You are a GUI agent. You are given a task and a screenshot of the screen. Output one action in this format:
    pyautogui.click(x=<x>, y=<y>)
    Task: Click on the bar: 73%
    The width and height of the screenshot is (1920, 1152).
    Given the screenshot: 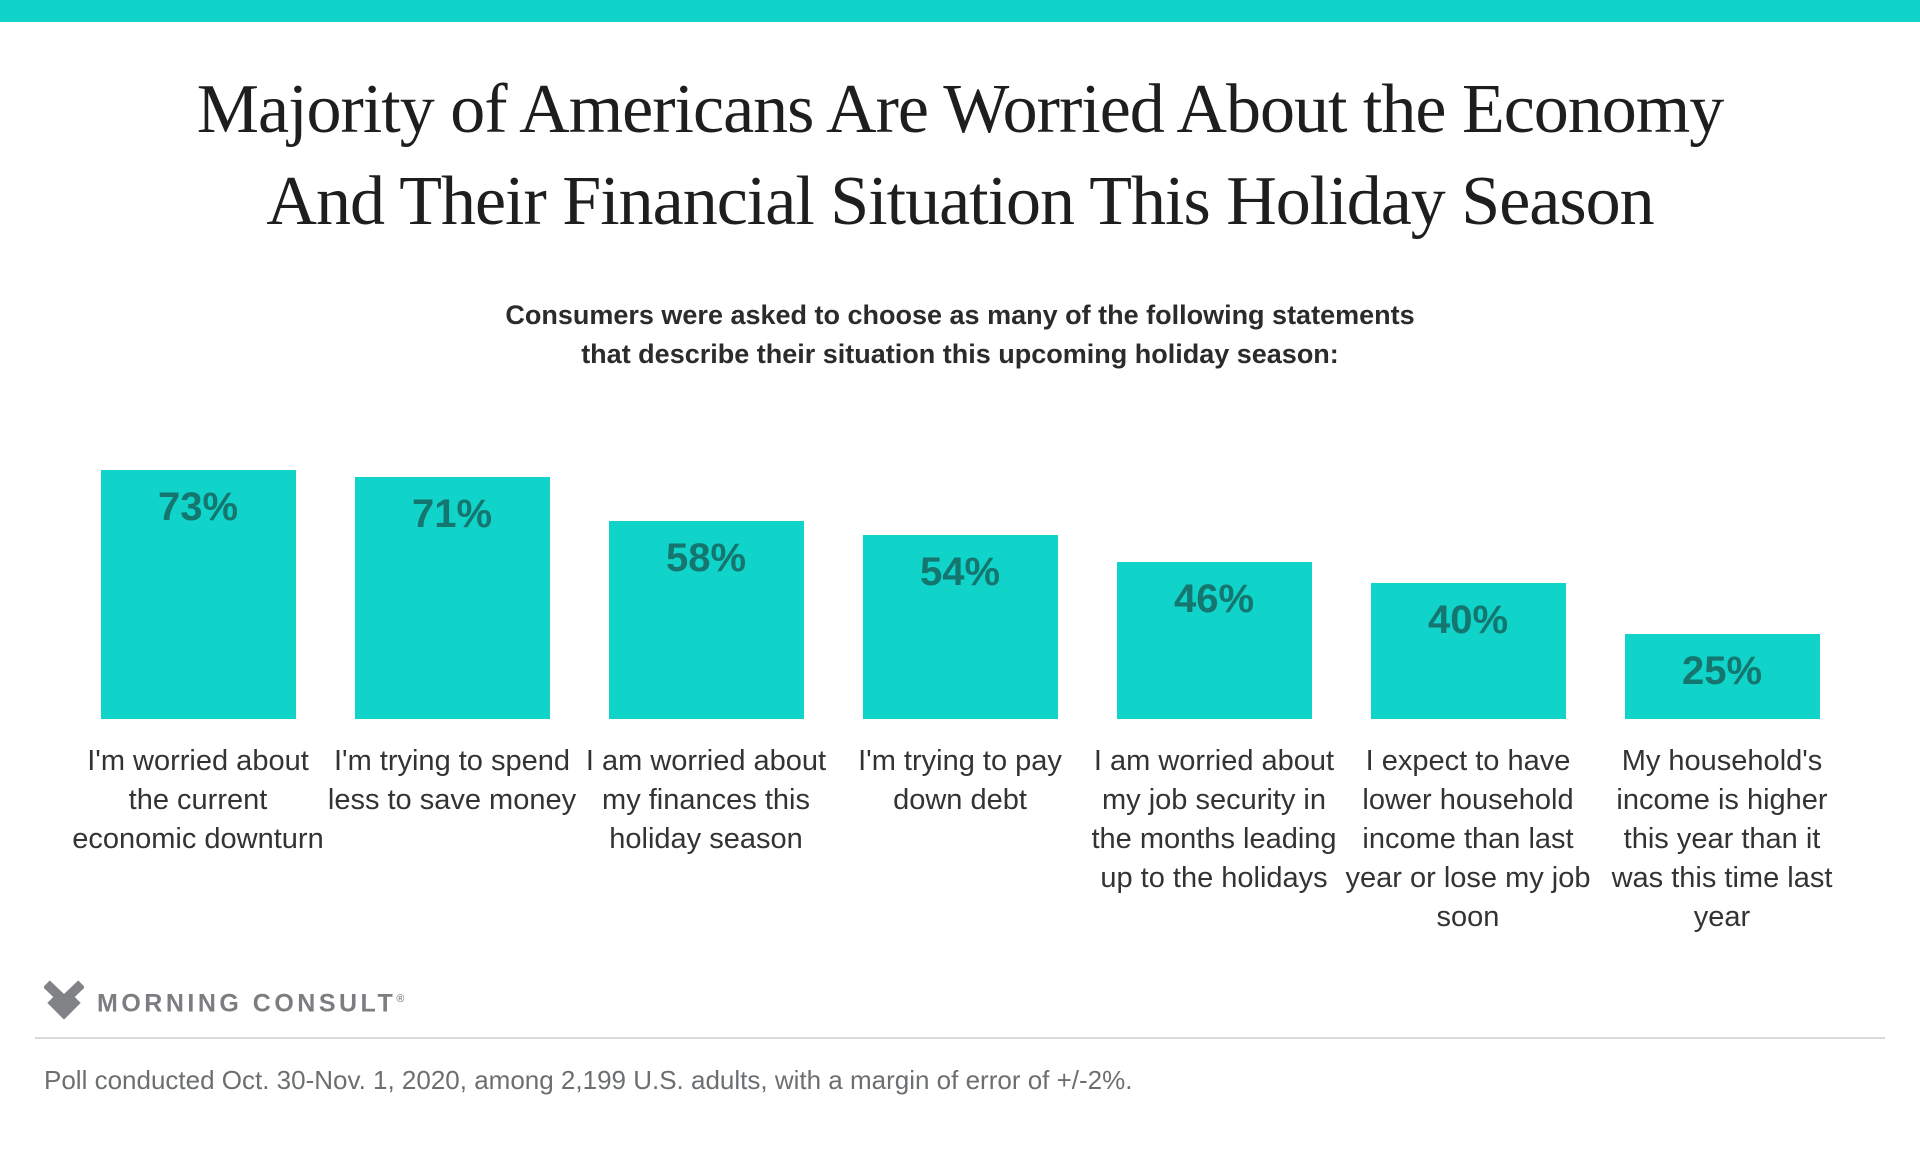 What is the action you would take?
    pyautogui.click(x=198, y=594)
    